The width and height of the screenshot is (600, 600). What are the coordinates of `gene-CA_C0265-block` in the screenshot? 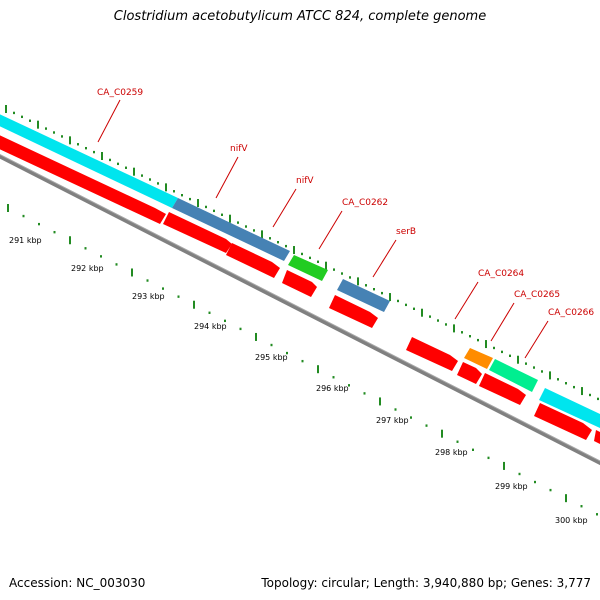 It's located at (478, 358).